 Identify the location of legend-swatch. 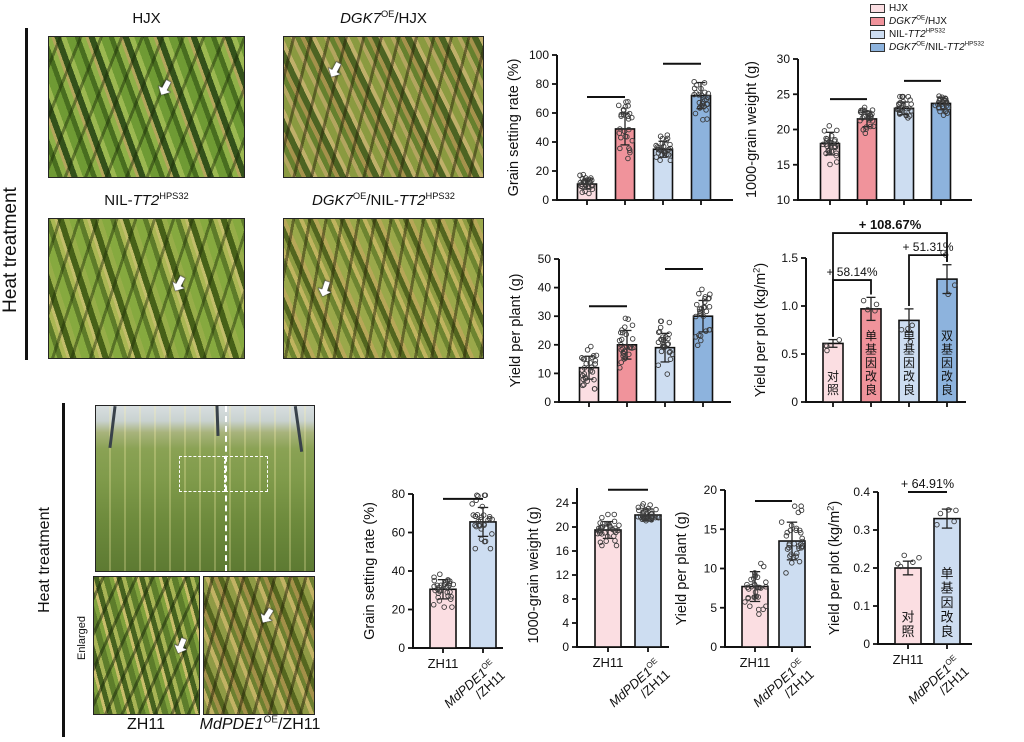
(877, 8).